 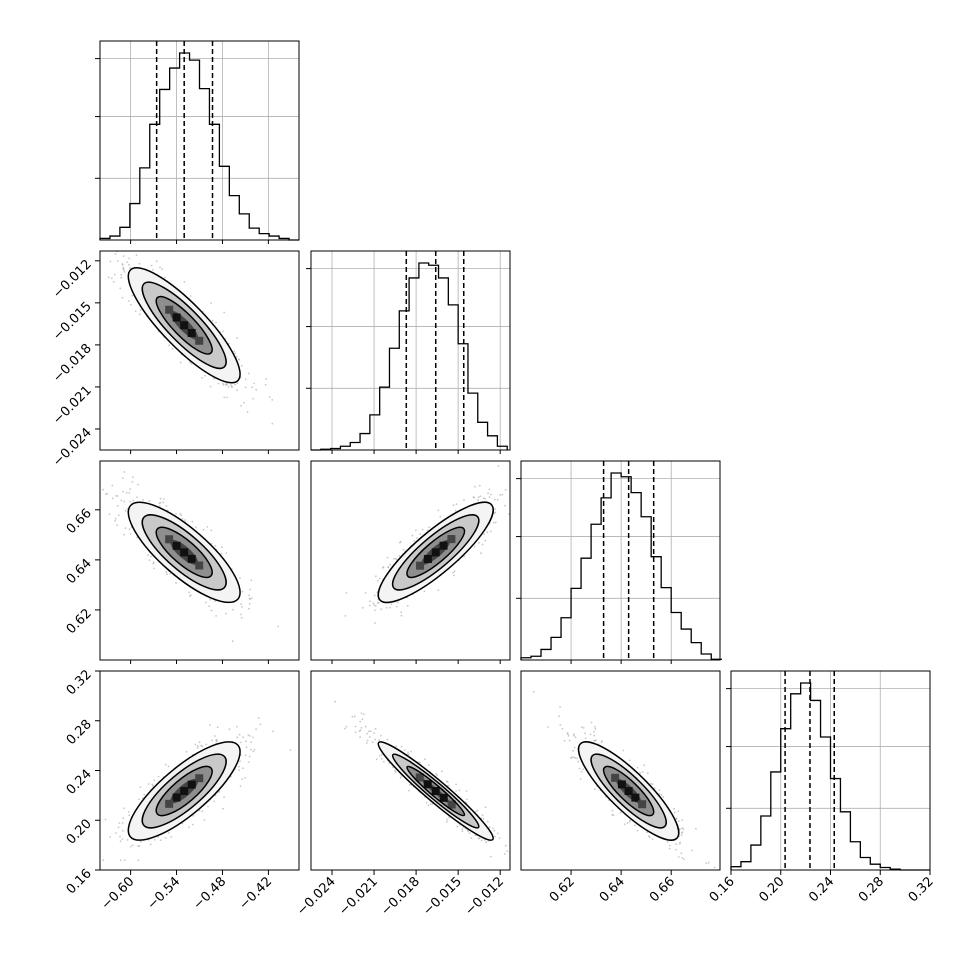 I want to click on x-tick-label-1-0: −0.024, so click(x=316, y=896).